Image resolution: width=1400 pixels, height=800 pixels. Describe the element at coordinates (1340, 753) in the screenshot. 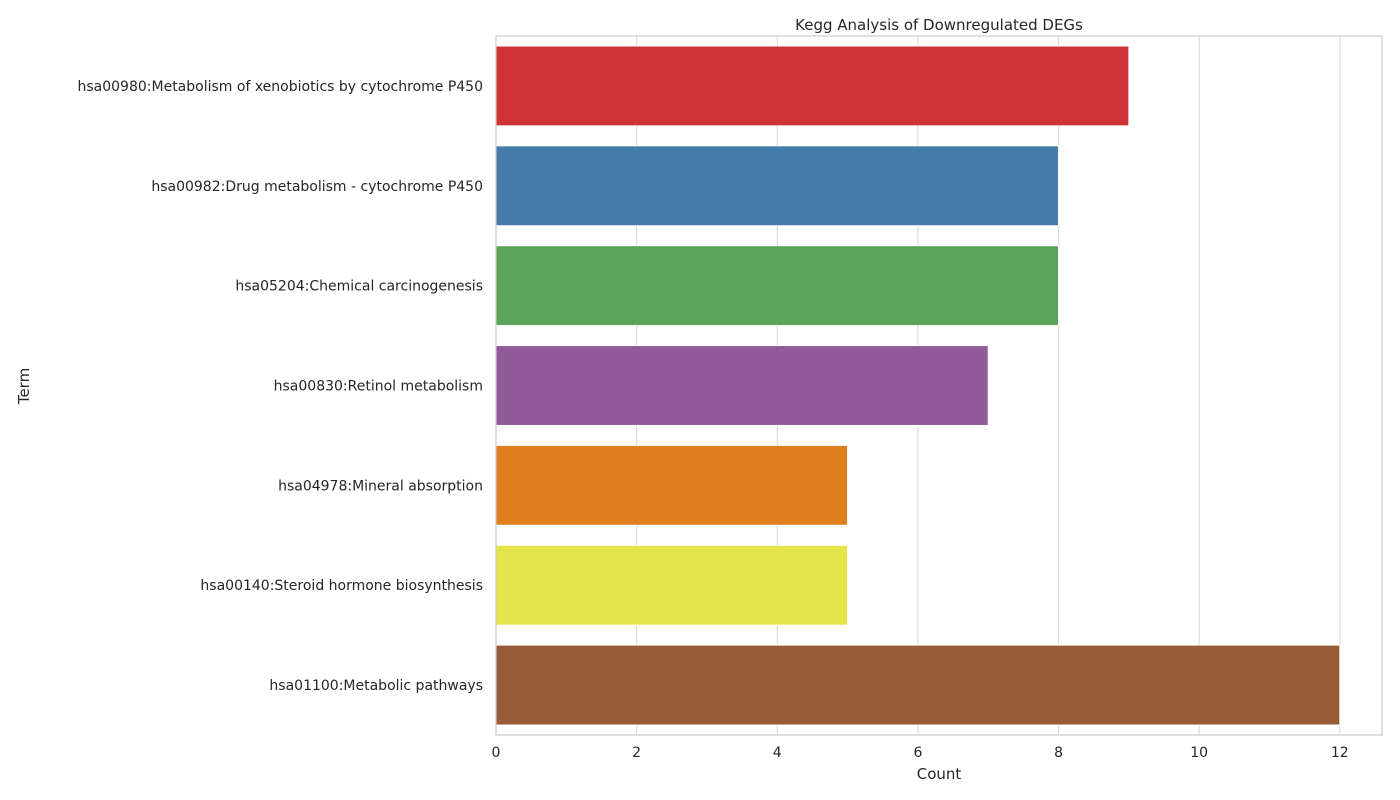

I see `x-tick-label: 12` at that location.